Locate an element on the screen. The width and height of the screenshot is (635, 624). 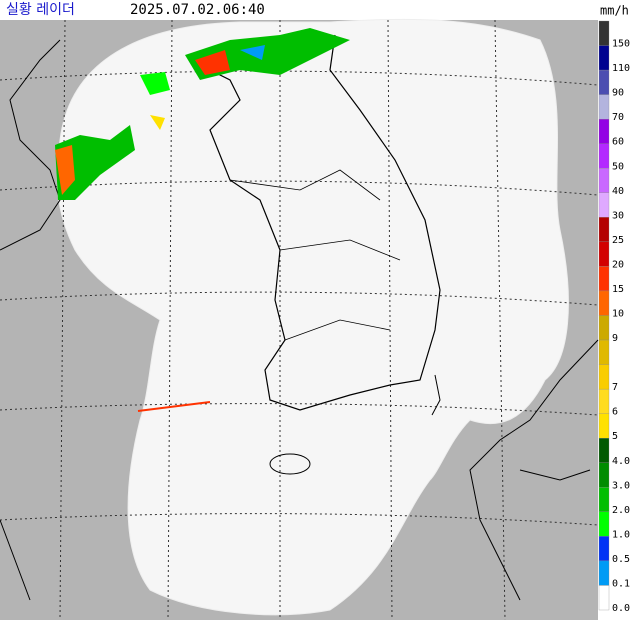
legend-label: 1.0 is located at coordinates (621, 534).